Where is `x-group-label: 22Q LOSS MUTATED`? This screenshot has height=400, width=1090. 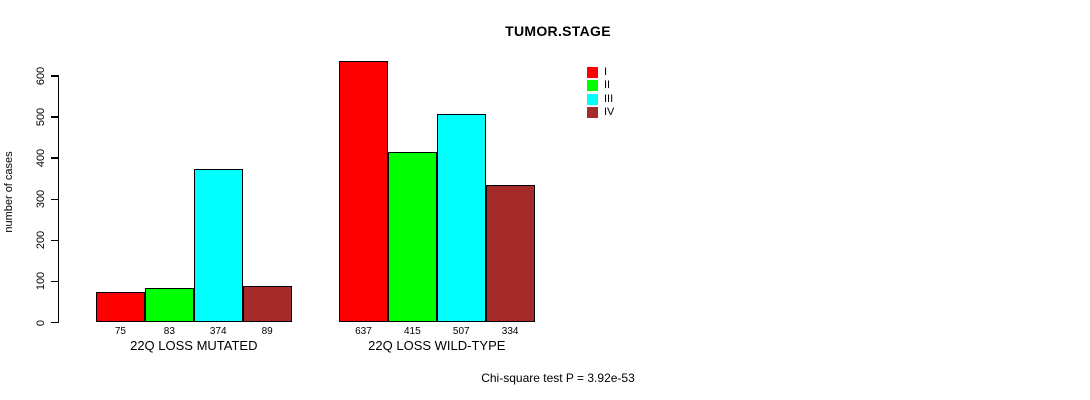
x-group-label: 22Q LOSS MUTATED is located at coordinates (194, 345).